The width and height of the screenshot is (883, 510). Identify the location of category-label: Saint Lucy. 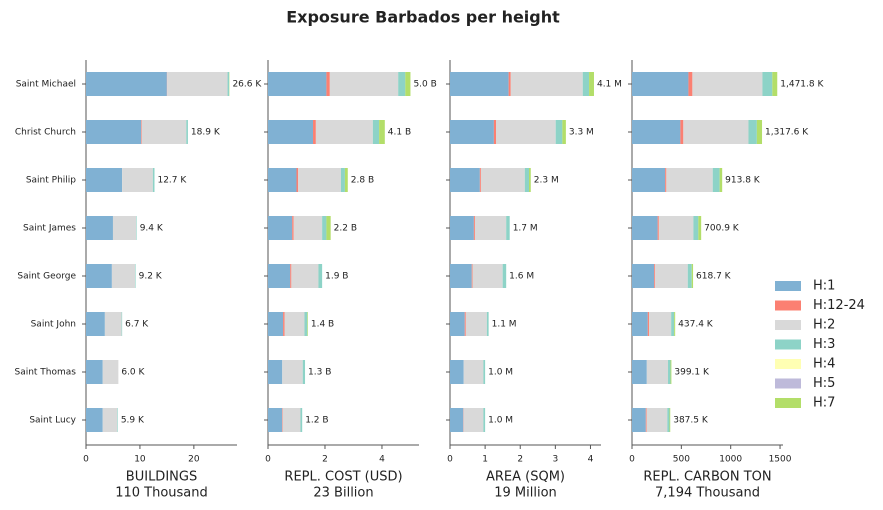
(52, 421).